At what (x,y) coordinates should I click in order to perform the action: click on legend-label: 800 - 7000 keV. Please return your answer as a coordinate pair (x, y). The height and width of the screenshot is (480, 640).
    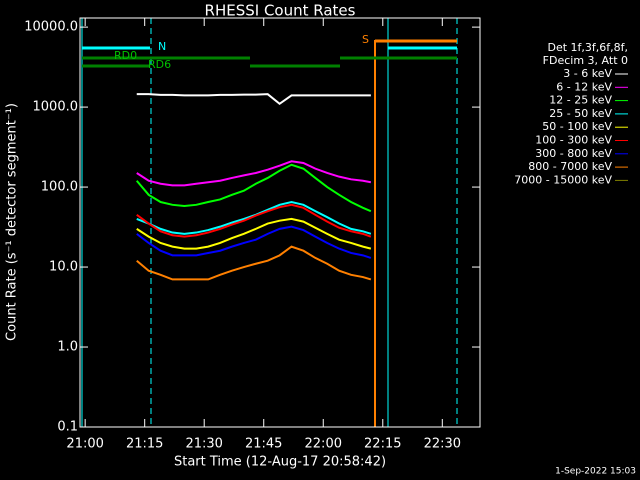
    Looking at the image, I should click on (570, 166).